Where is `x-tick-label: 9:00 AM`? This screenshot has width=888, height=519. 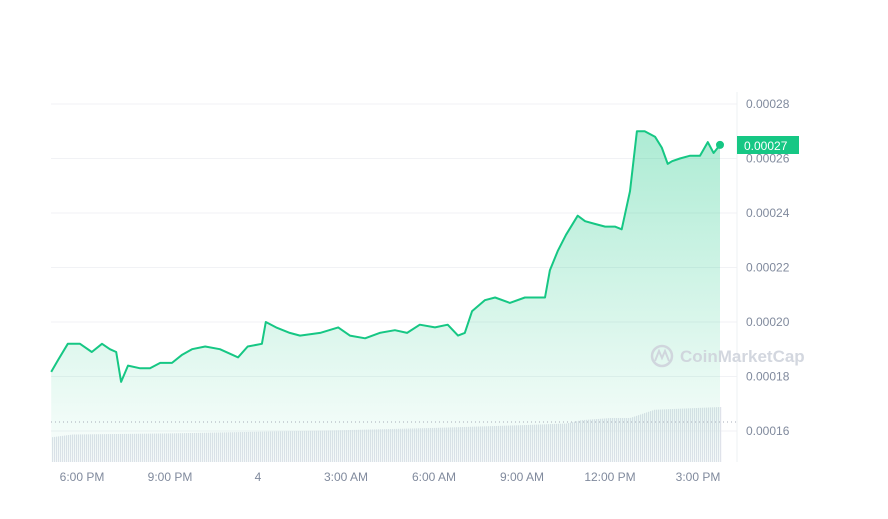 x-tick-label: 9:00 AM is located at coordinates (522, 477).